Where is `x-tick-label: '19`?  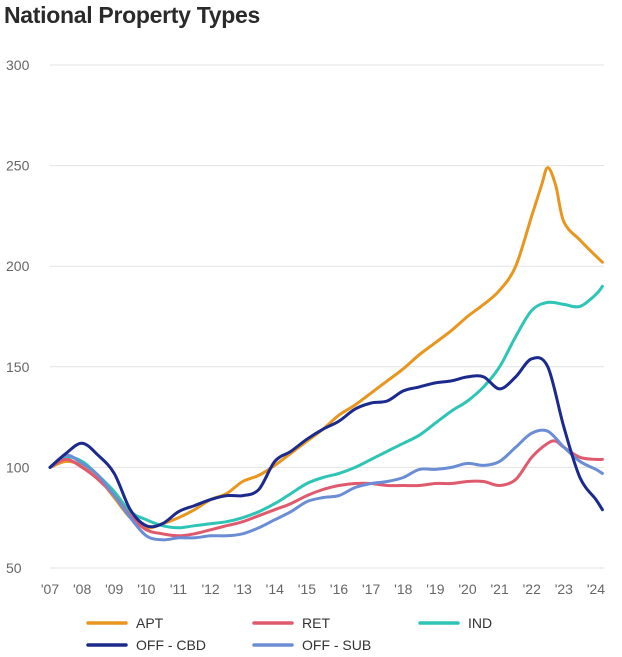 x-tick-label: '19 is located at coordinates (435, 589).